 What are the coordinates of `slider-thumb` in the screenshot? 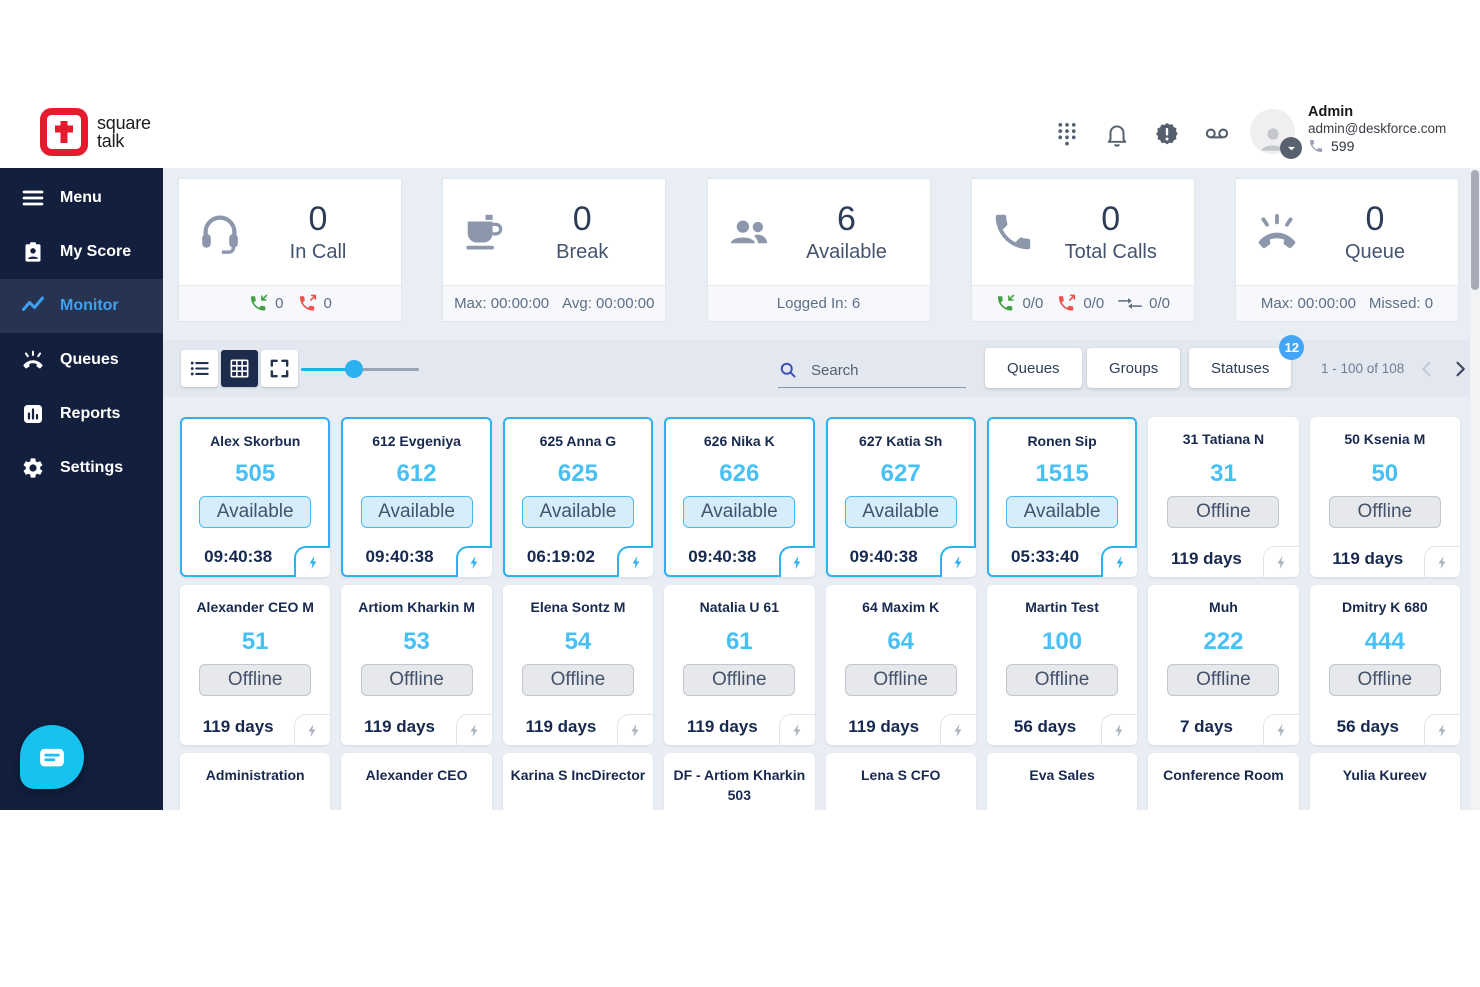 It's located at (354, 369).